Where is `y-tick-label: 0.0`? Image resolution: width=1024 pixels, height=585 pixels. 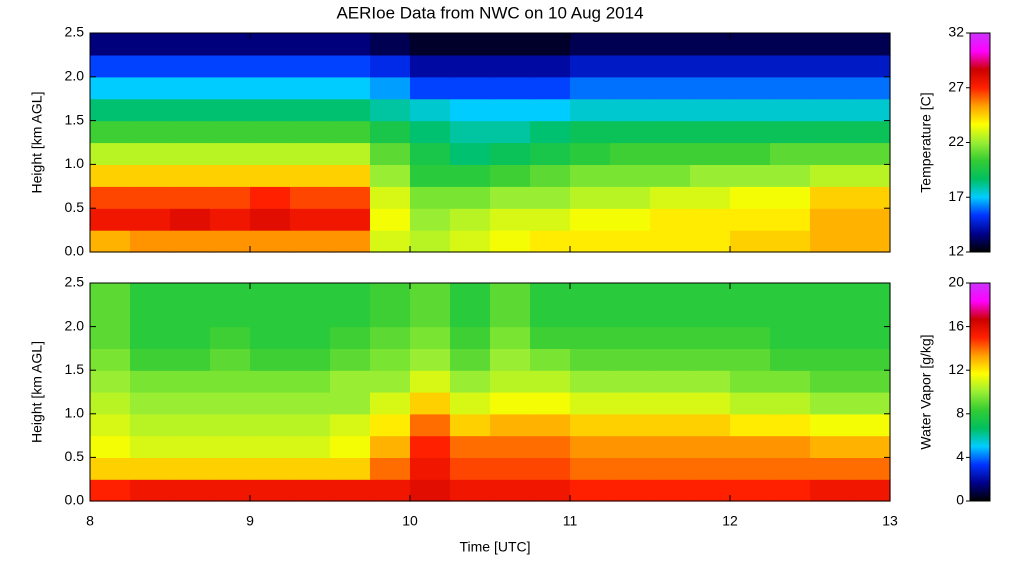 y-tick-label: 0.0 is located at coordinates (75, 500).